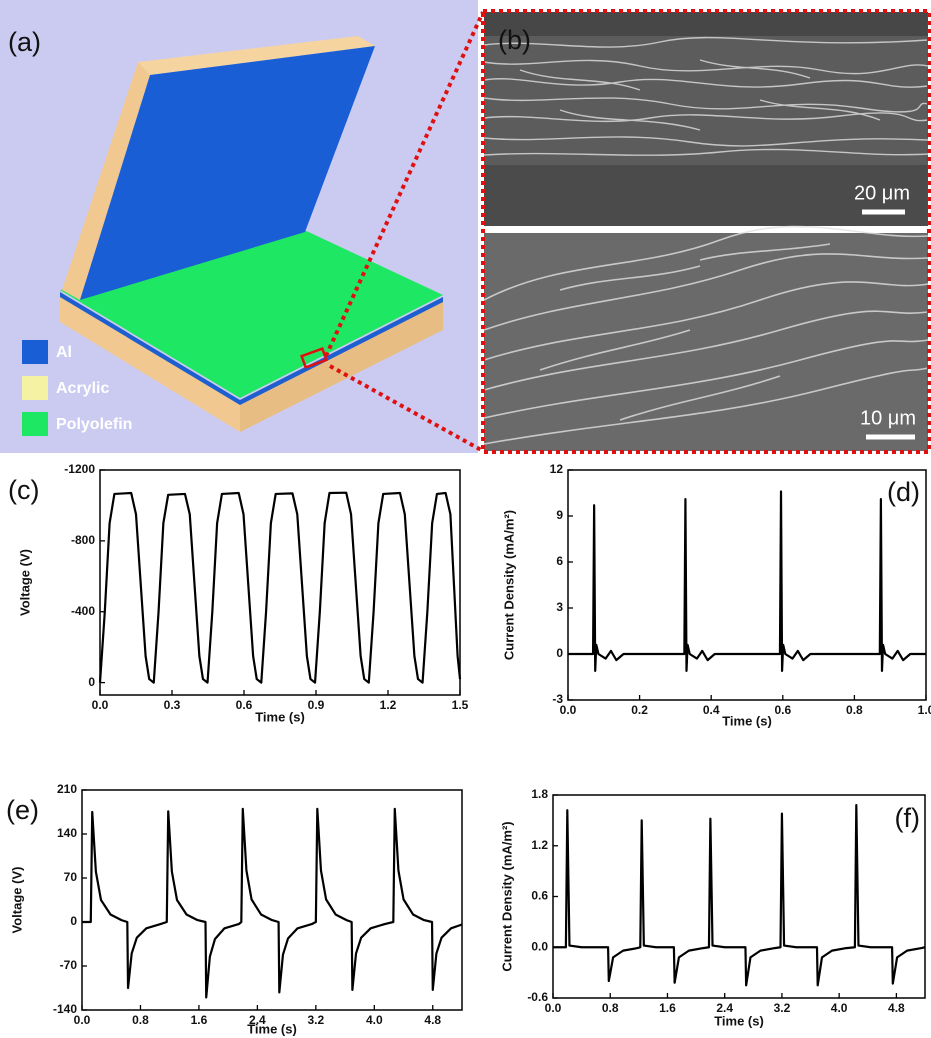  I want to click on y-tick-label: 140, so click(67, 833).